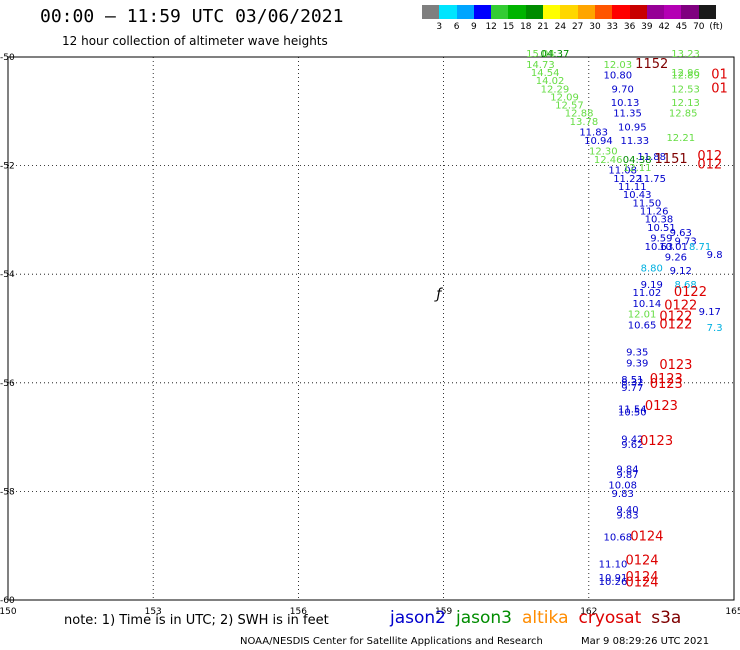 The width and height of the screenshot is (740, 650). Describe the element at coordinates (699, 27) in the screenshot. I see `color-scale-label: 70` at that location.